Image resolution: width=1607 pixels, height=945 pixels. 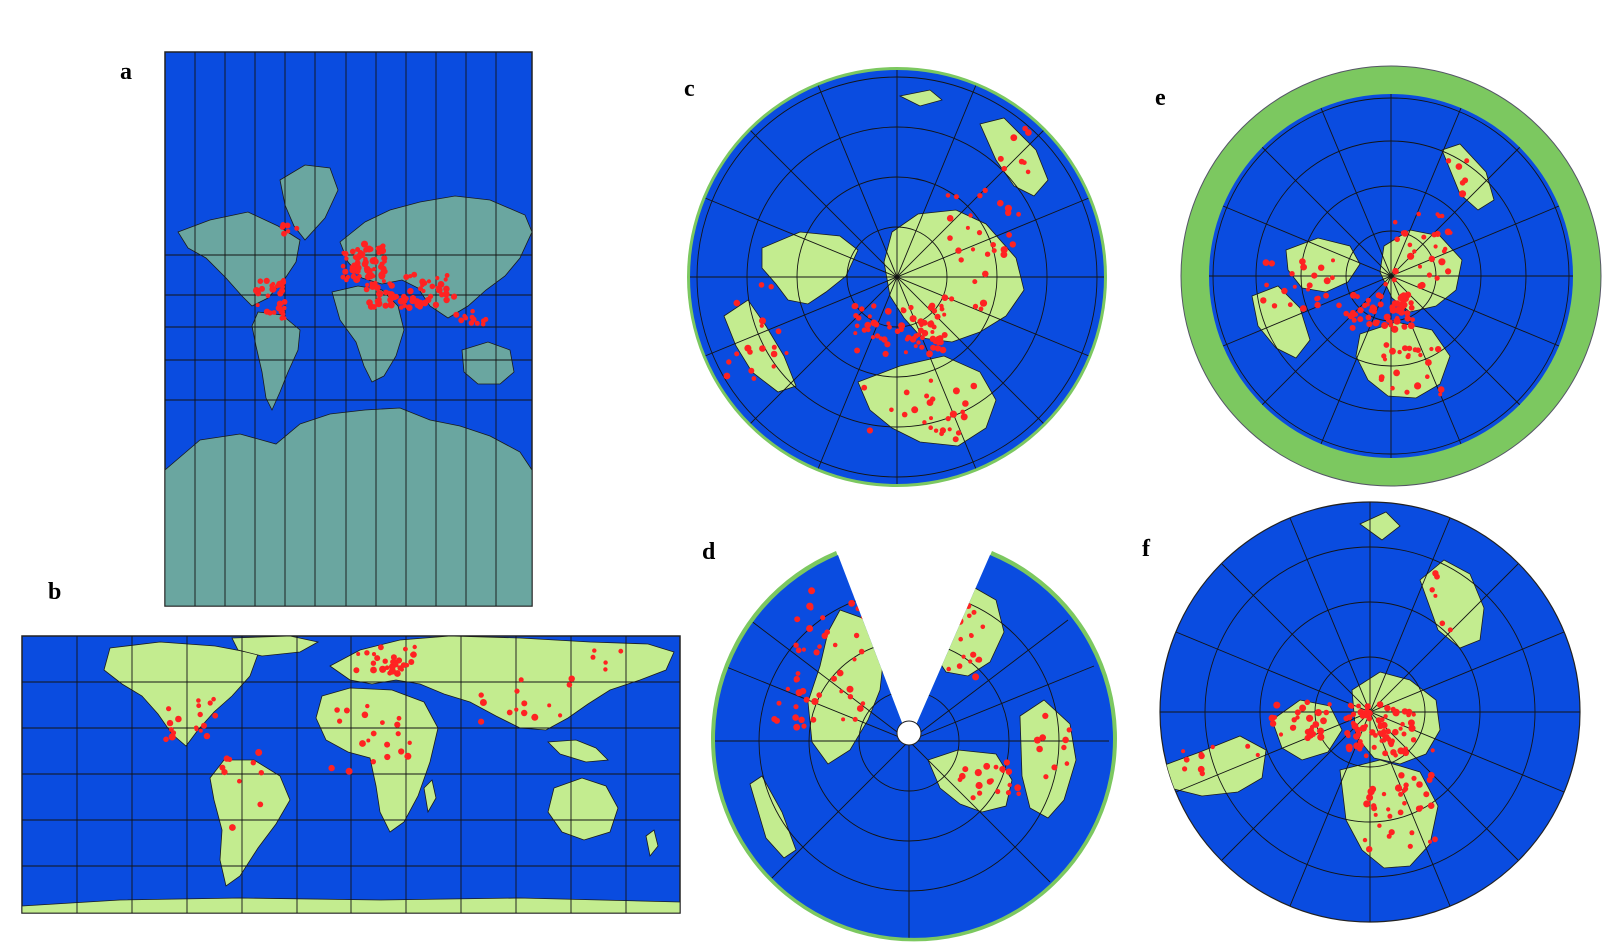 I want to click on landmass-north-america-d, so click(x=970, y=781).